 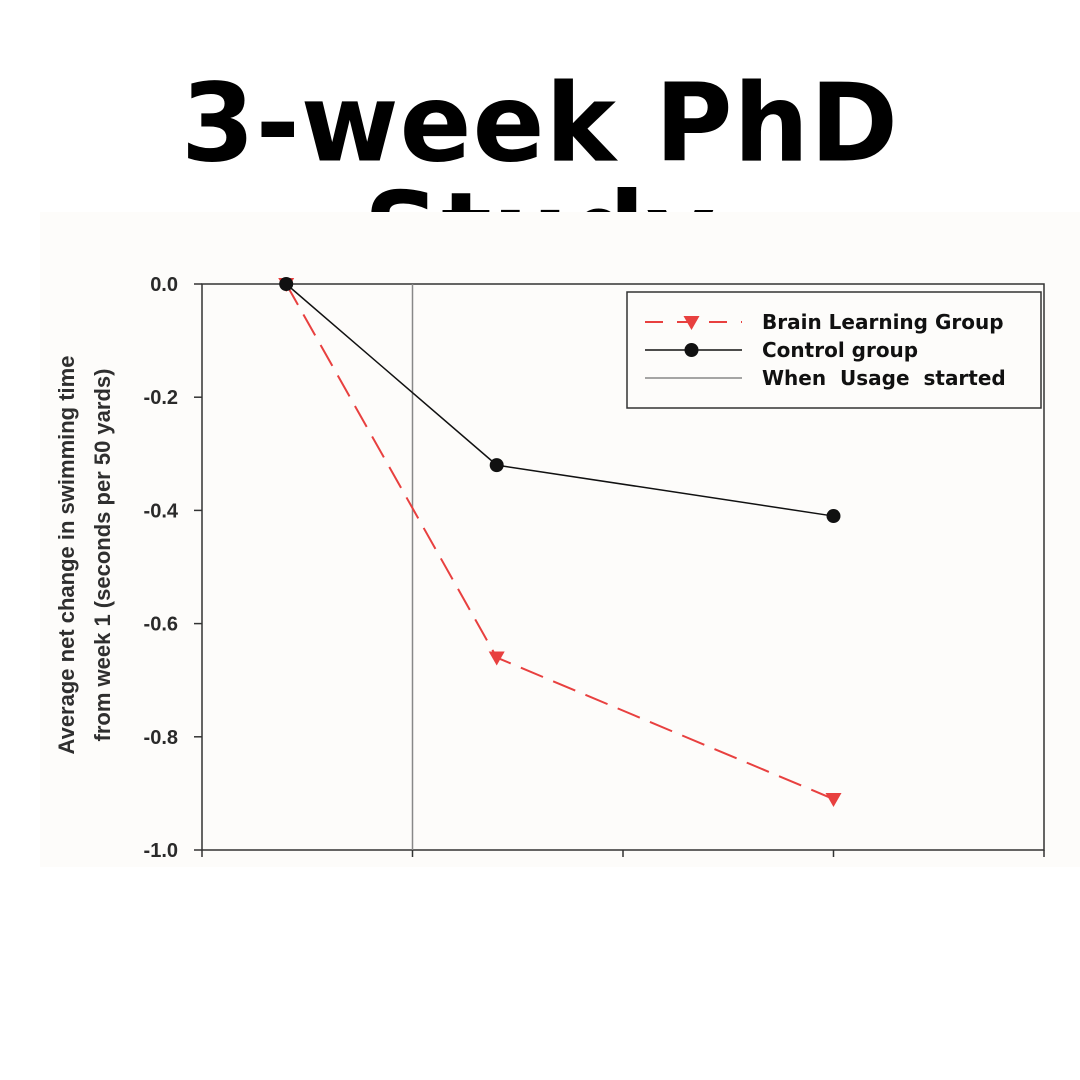 I want to click on legend-label: When Usage started, so click(x=884, y=378).